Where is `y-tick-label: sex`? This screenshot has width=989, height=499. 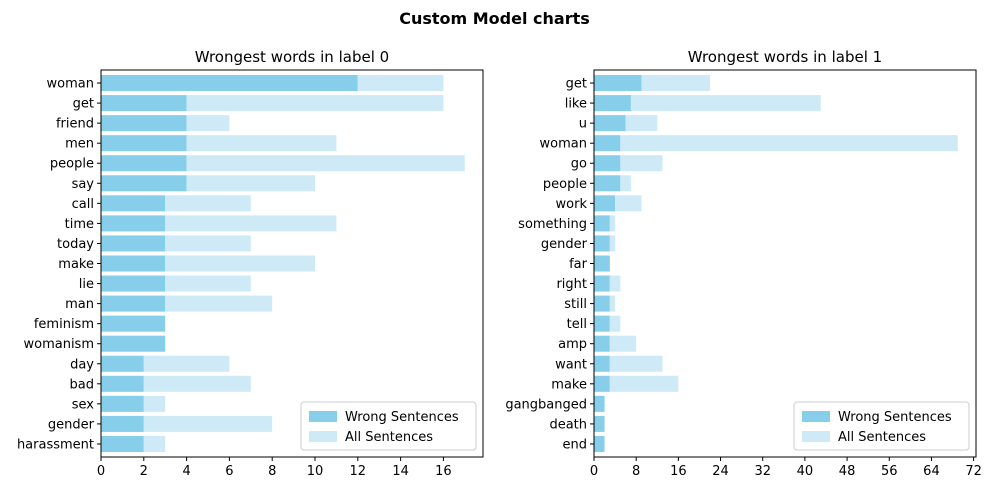
y-tick-label: sex is located at coordinates (83, 404).